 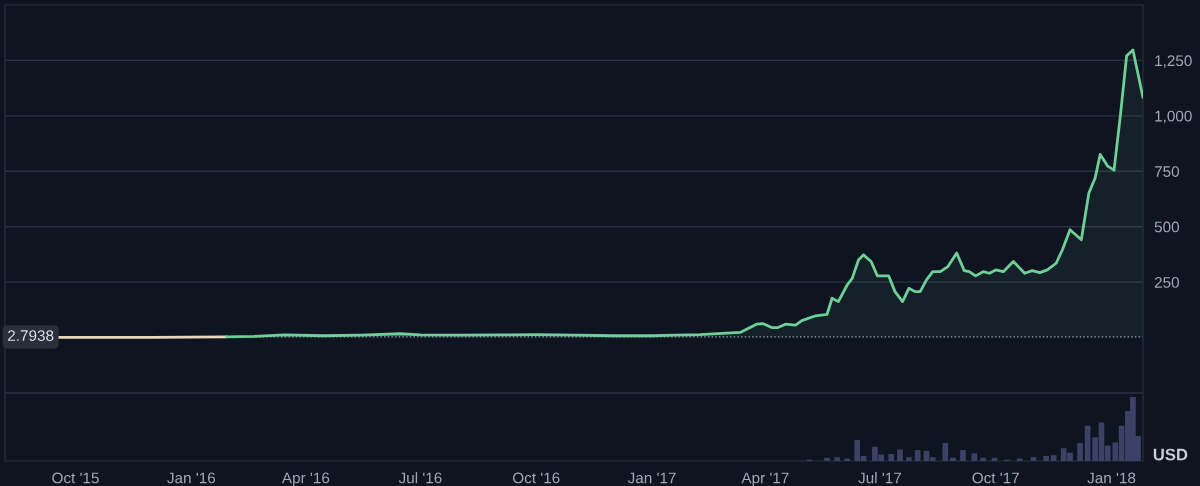 What do you see at coordinates (1166, 227) in the screenshot?
I see `y-tick-label: 500` at bounding box center [1166, 227].